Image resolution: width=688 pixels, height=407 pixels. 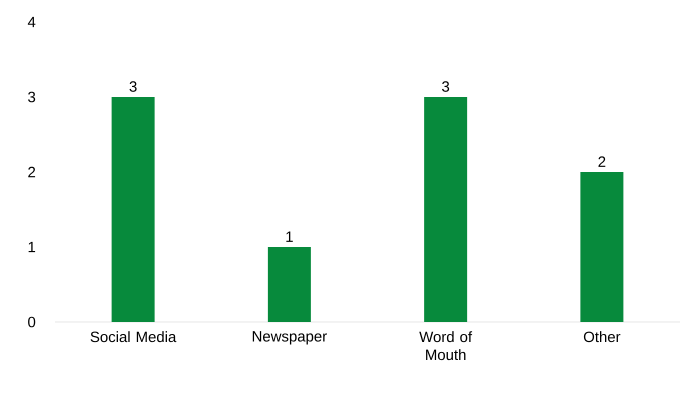 I want to click on y-tick-label: 2, so click(x=32, y=172).